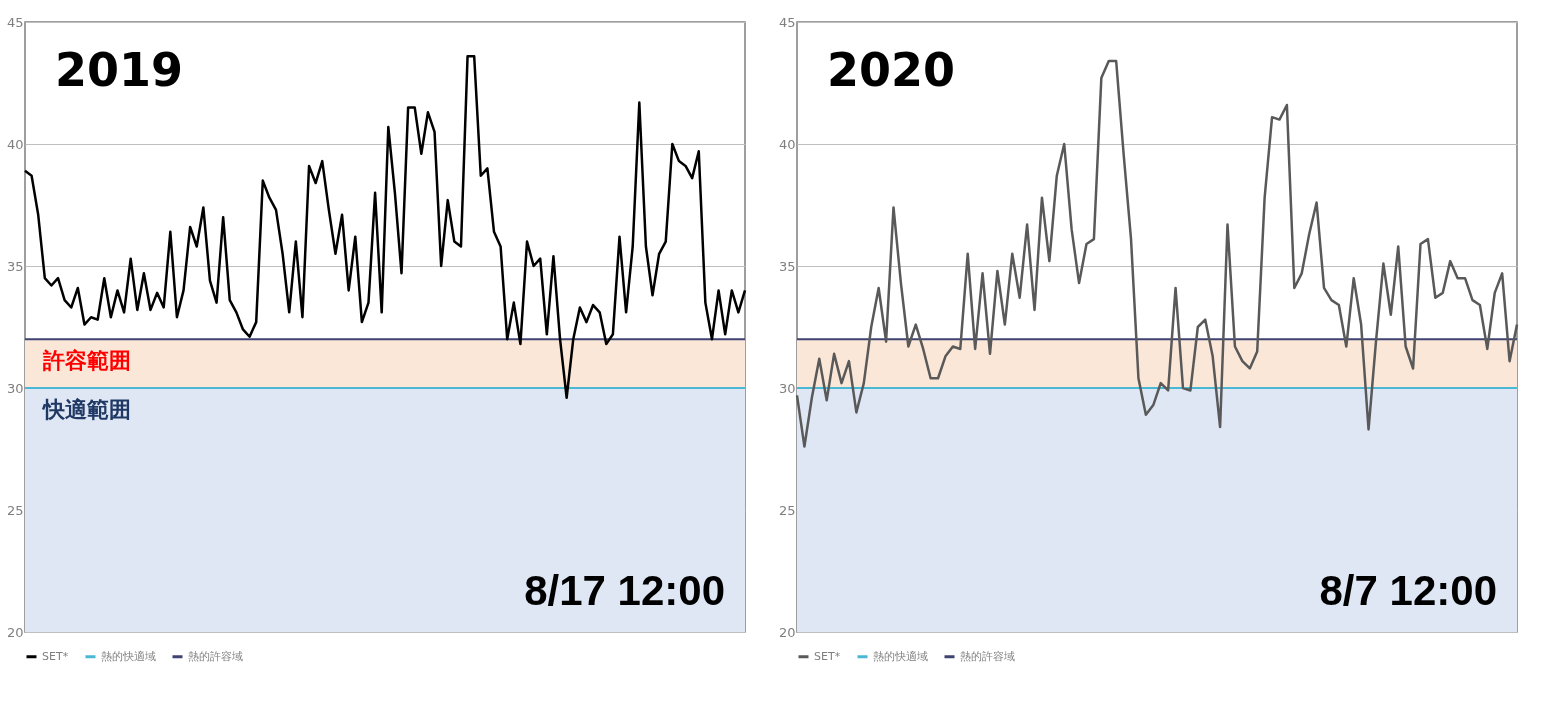 The height and width of the screenshot is (721, 1562). I want to click on band-label: 快適範囲, so click(86, 409).